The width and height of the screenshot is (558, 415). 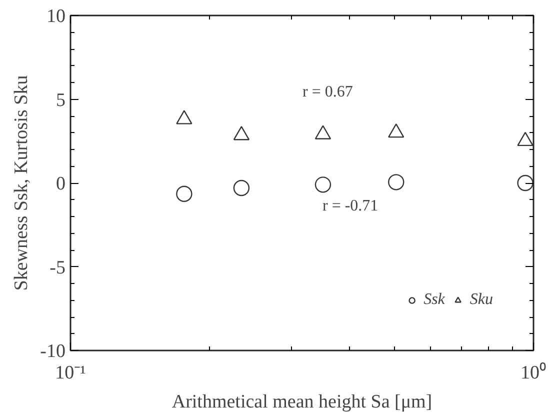 What do you see at coordinates (53, 351) in the screenshot?
I see `y-tick-label: -10` at bounding box center [53, 351].